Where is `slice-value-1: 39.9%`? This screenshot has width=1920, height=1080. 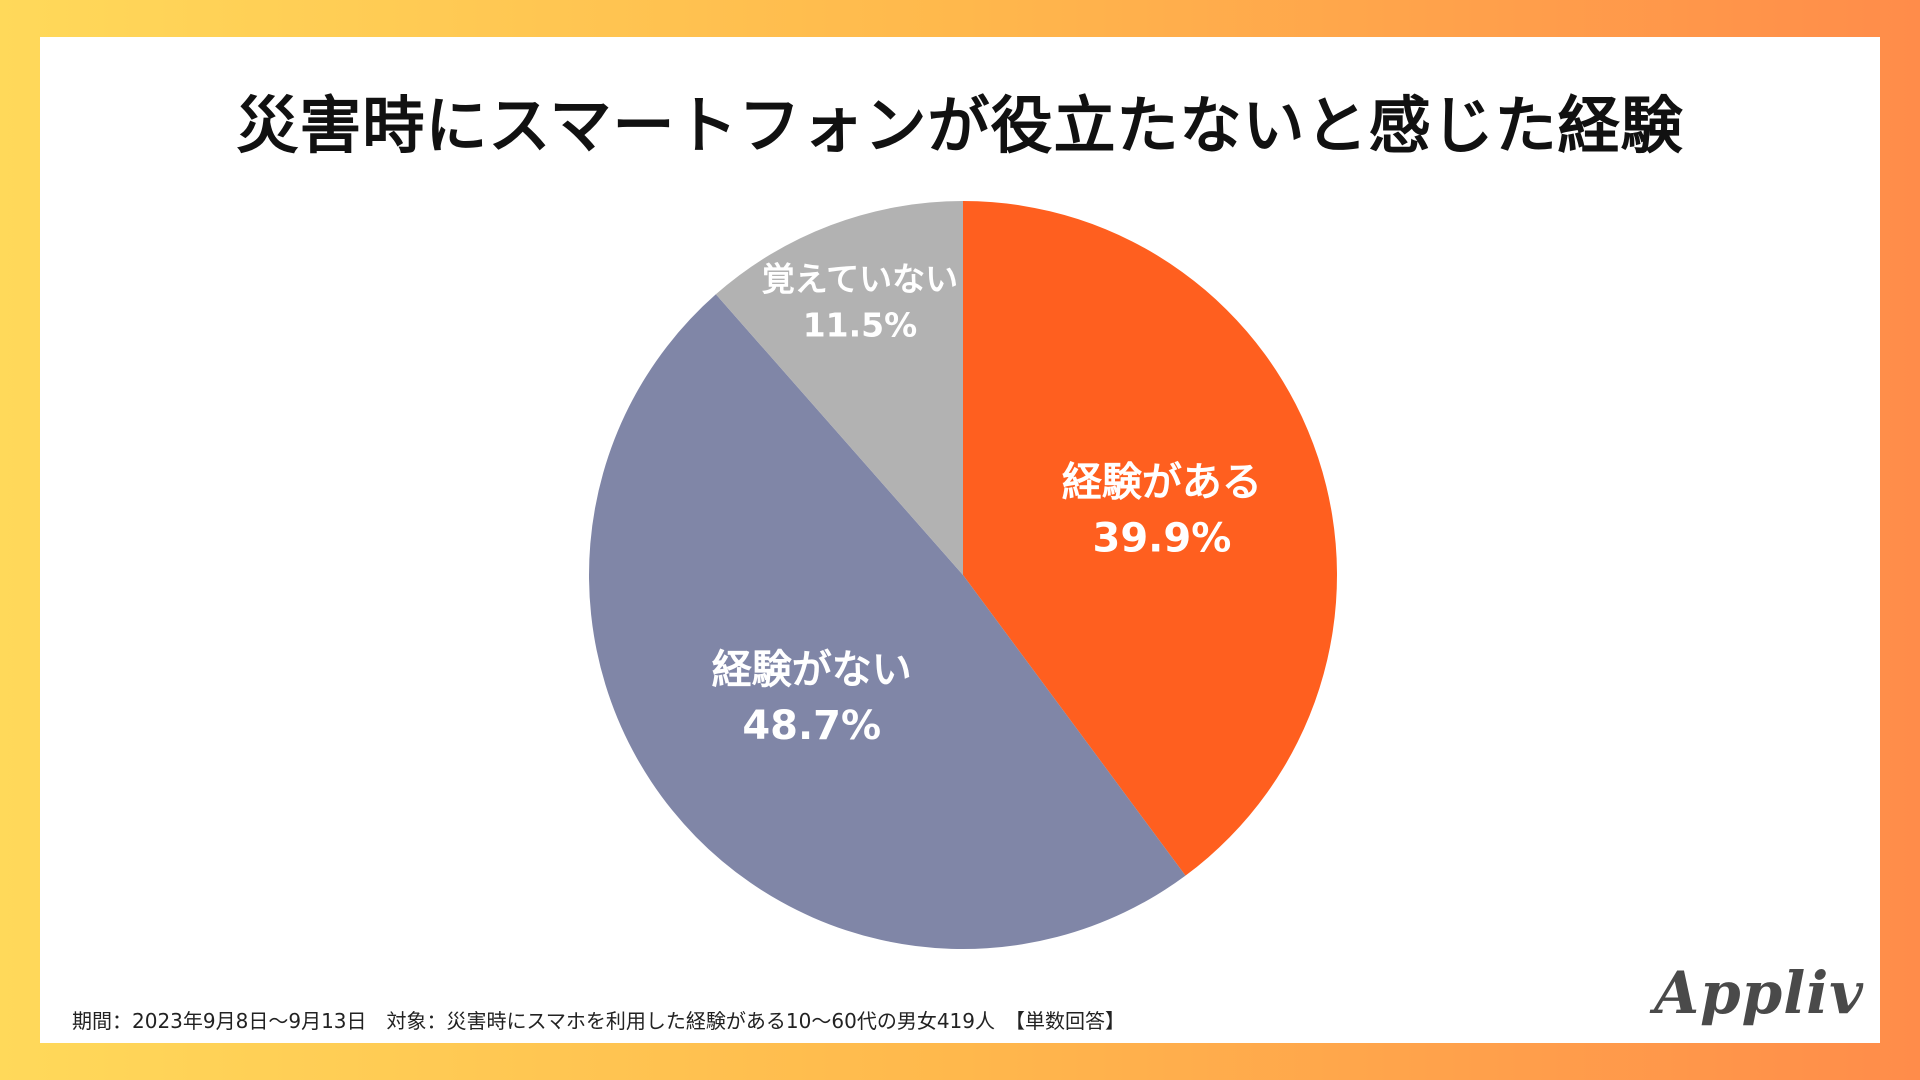
slice-value-1: 39.9% is located at coordinates (1162, 538).